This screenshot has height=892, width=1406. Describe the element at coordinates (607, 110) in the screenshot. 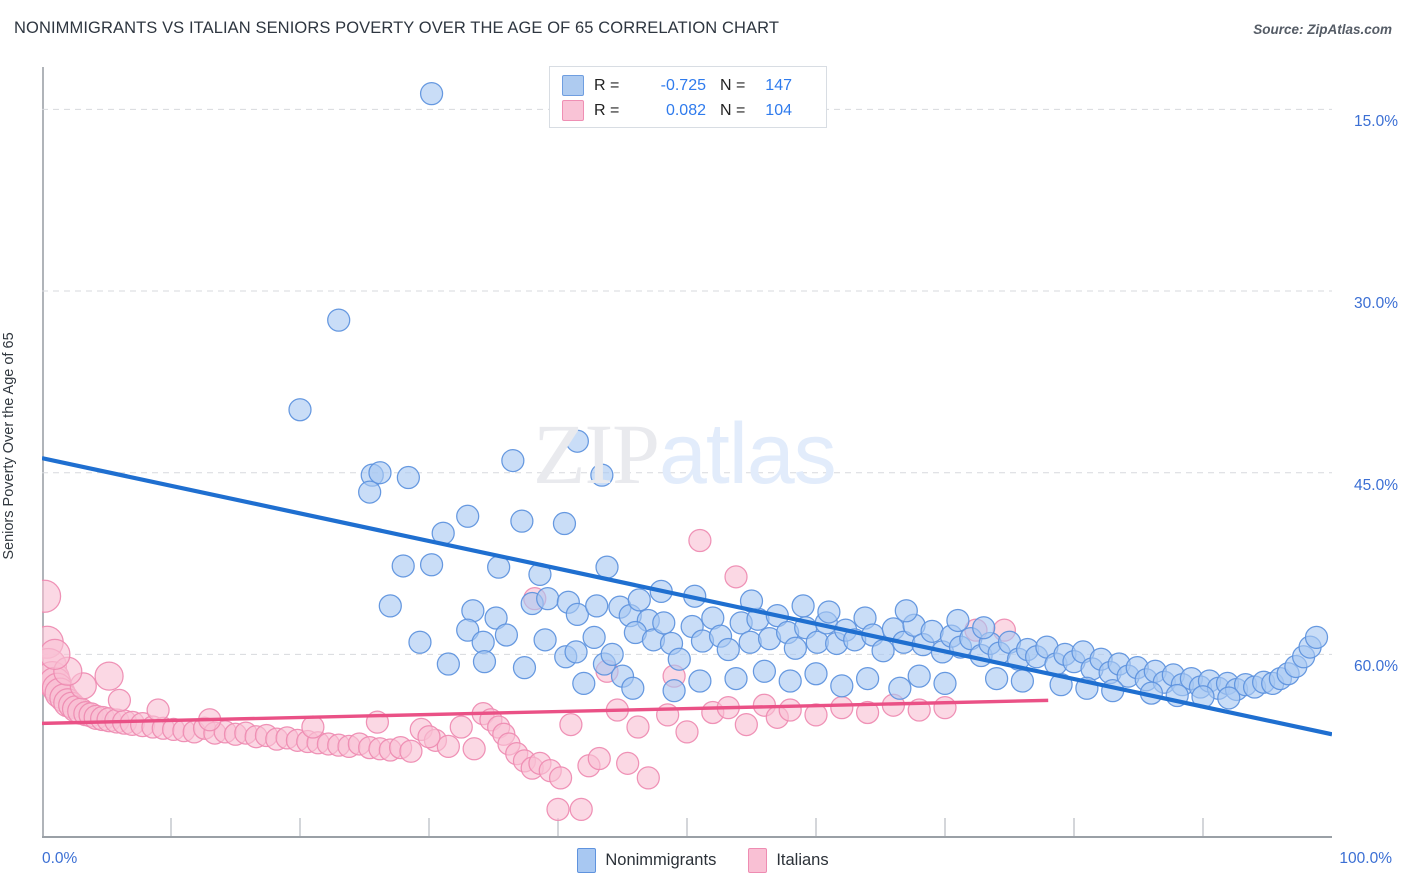

I see `stats-r-label-pink: R =` at that location.